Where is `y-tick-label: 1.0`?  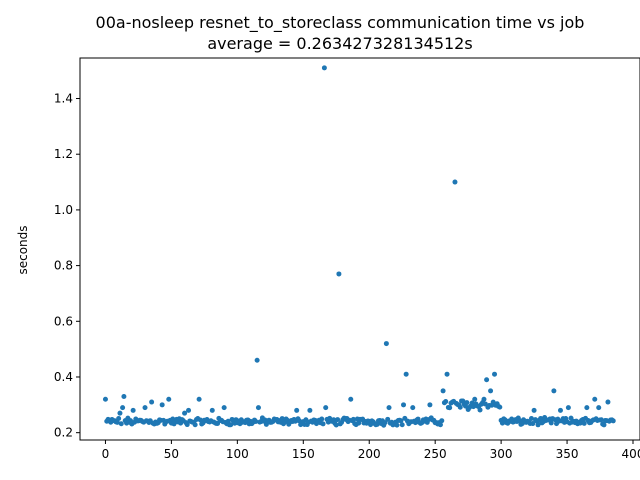
y-tick-label: 1.0 is located at coordinates (63, 210).